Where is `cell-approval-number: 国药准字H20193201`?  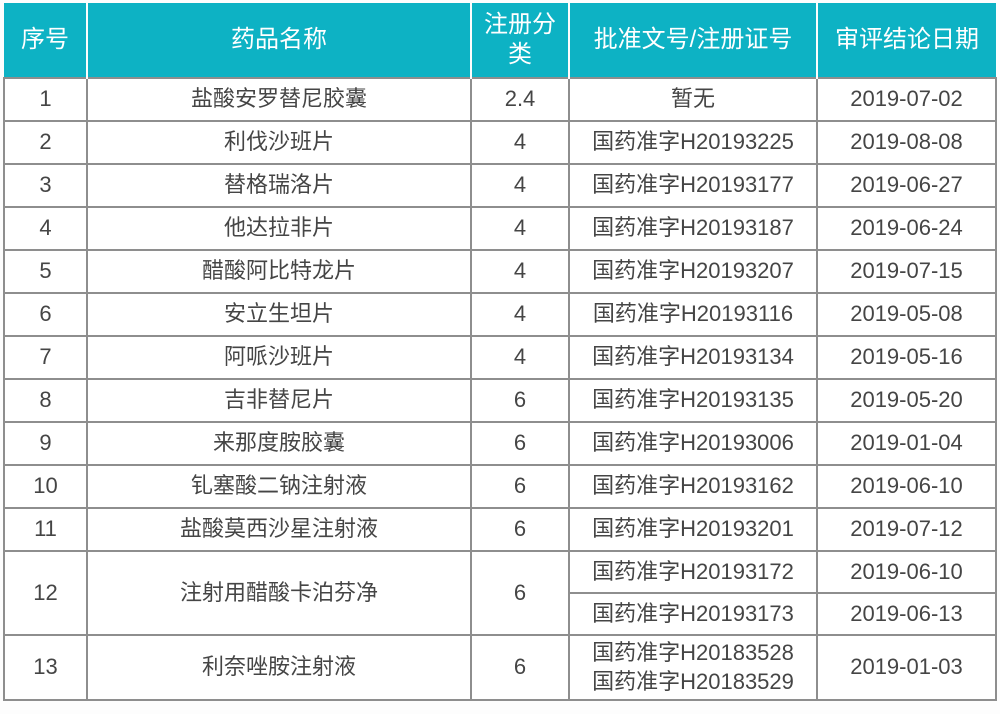 cell-approval-number: 国药准字H20193201 is located at coordinates (693, 529).